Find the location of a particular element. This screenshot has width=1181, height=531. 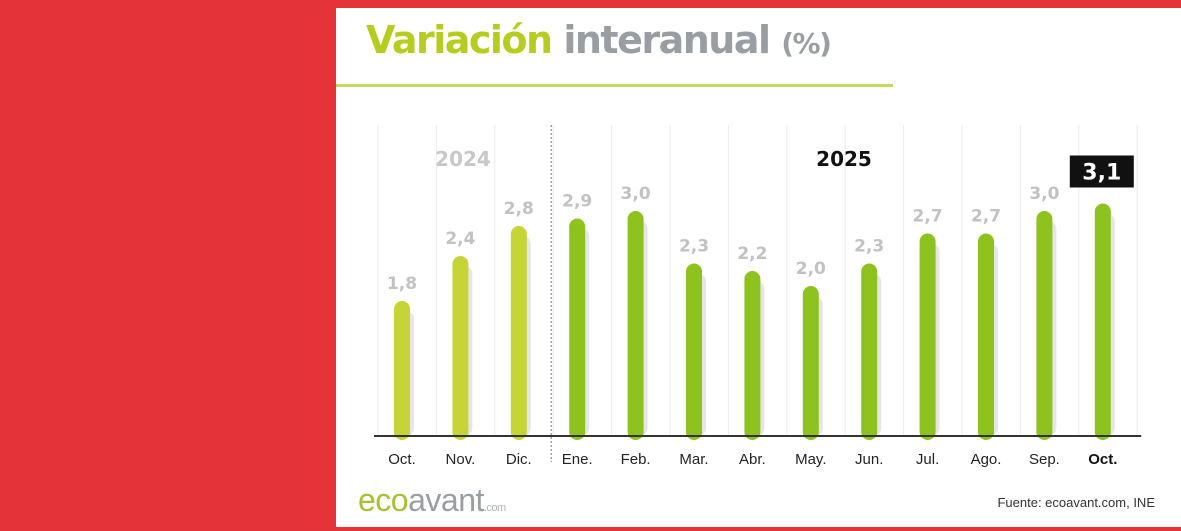

x-tick-label: Sep. is located at coordinates (1044, 459).